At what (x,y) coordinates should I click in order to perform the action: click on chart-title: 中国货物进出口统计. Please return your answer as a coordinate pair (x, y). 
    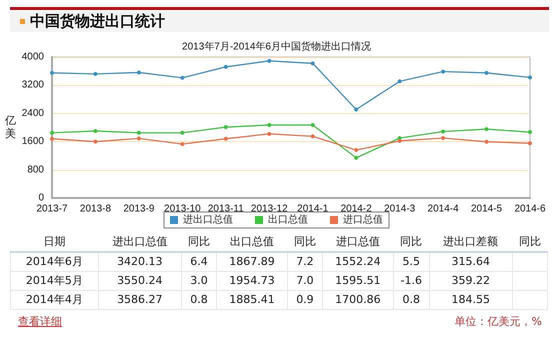
    Looking at the image, I should click on (97, 21).